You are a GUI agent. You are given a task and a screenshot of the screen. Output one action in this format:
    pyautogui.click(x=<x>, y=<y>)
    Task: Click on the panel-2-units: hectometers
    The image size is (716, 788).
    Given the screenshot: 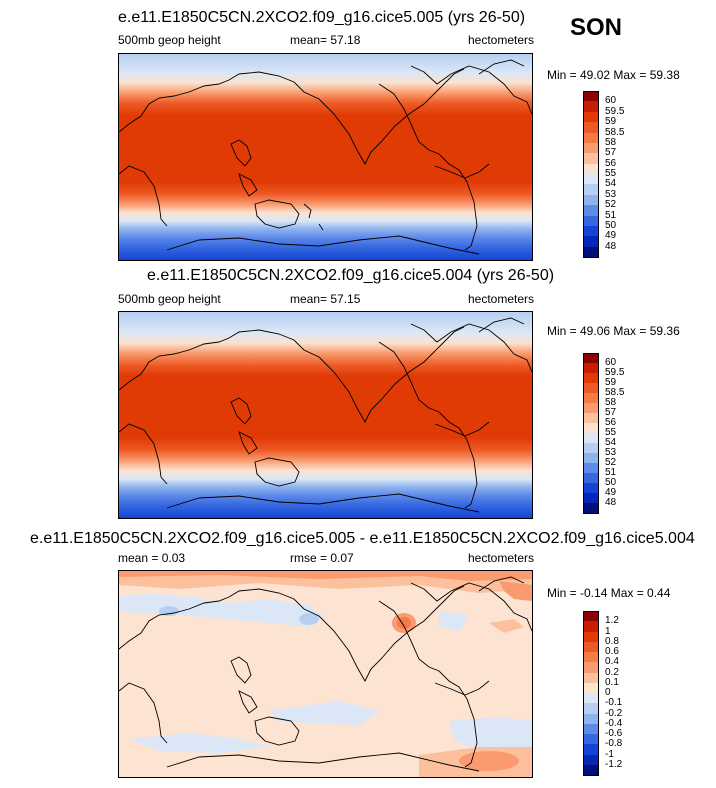 What is the action you would take?
    pyautogui.click(x=501, y=299)
    